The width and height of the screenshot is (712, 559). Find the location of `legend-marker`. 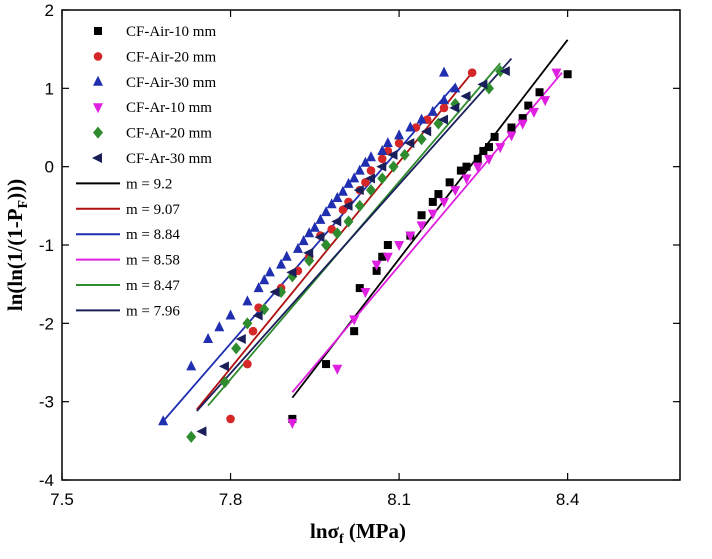

legend-marker is located at coordinates (98, 56).